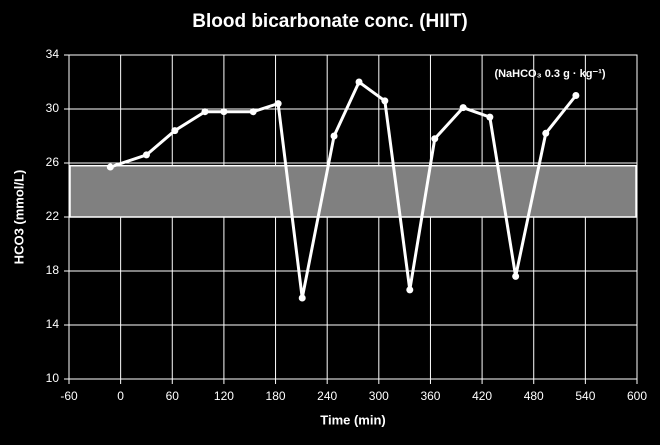  Describe the element at coordinates (585, 396) in the screenshot. I see `x-tick-label: 540` at that location.